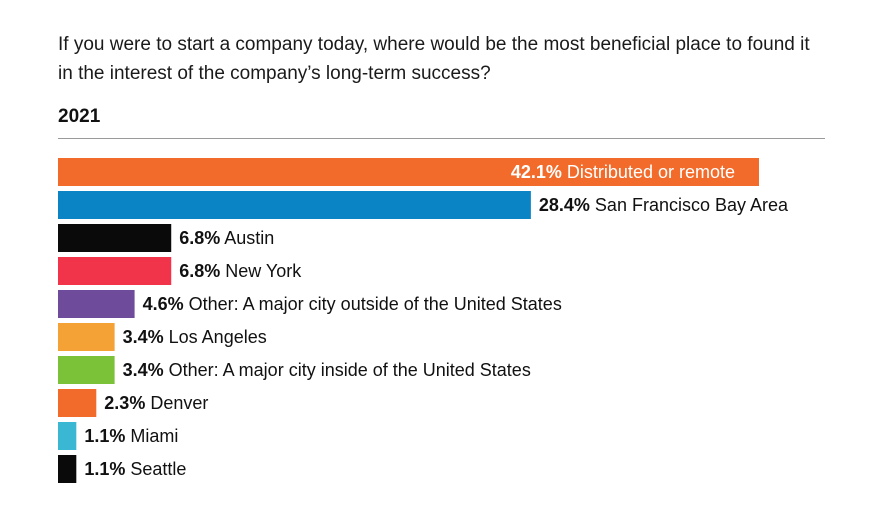  I want to click on bar-category-label: Seattle, so click(155, 469).